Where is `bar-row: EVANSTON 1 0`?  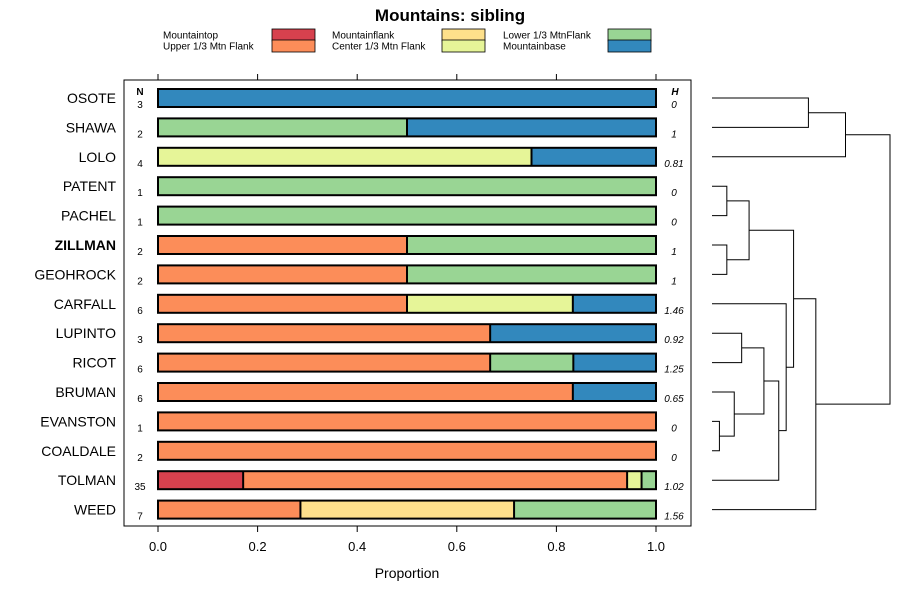
bar-row: EVANSTON 1 0 is located at coordinates (358, 422).